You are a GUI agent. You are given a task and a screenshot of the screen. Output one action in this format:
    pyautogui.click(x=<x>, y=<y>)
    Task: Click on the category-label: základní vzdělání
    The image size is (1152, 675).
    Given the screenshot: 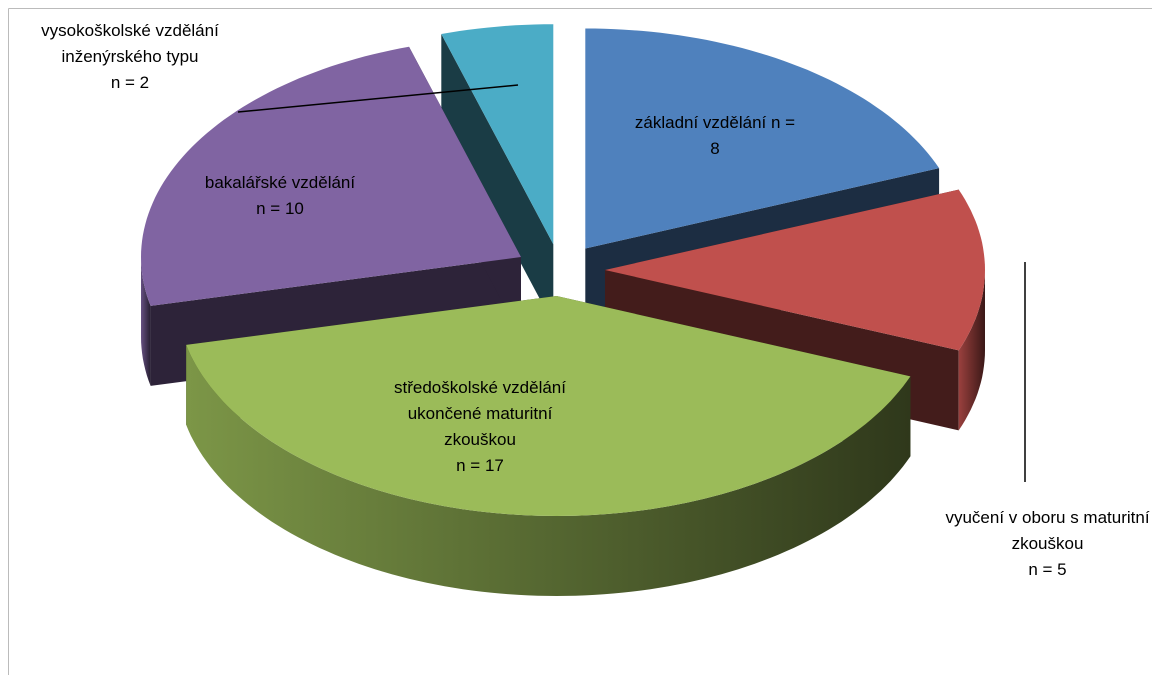 What is the action you would take?
    pyautogui.click(x=700, y=122)
    